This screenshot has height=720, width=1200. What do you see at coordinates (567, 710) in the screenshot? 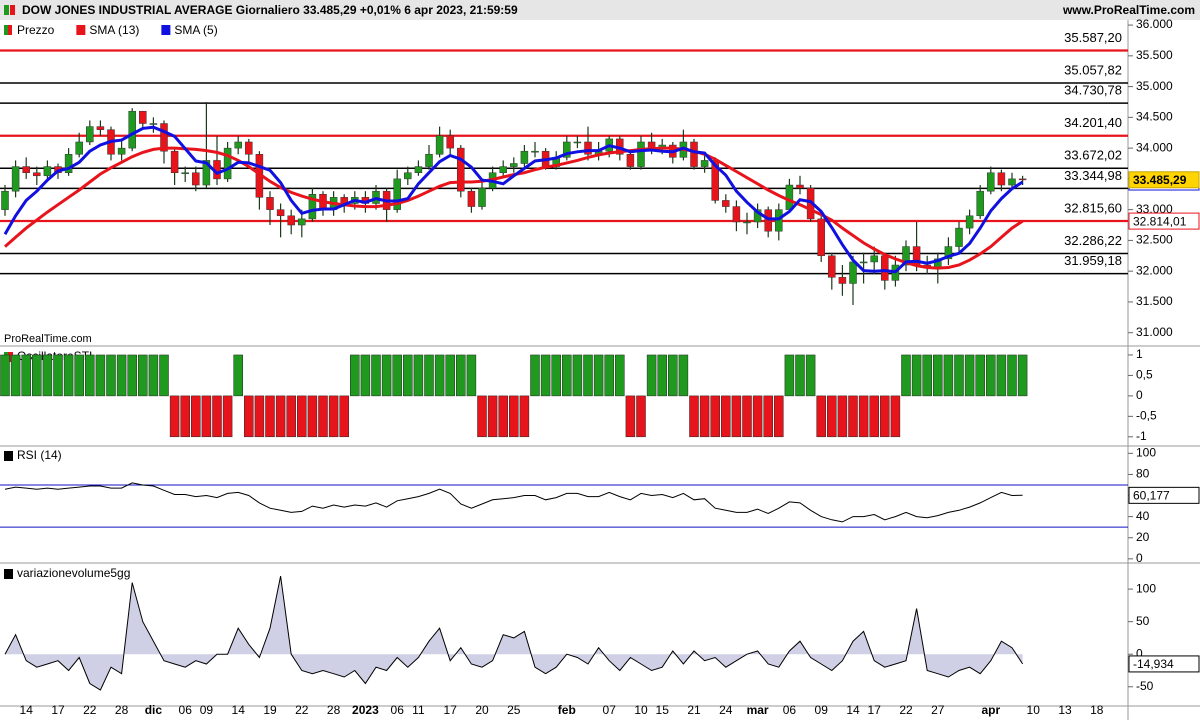
I see `x-tick-label: feb` at bounding box center [567, 710].